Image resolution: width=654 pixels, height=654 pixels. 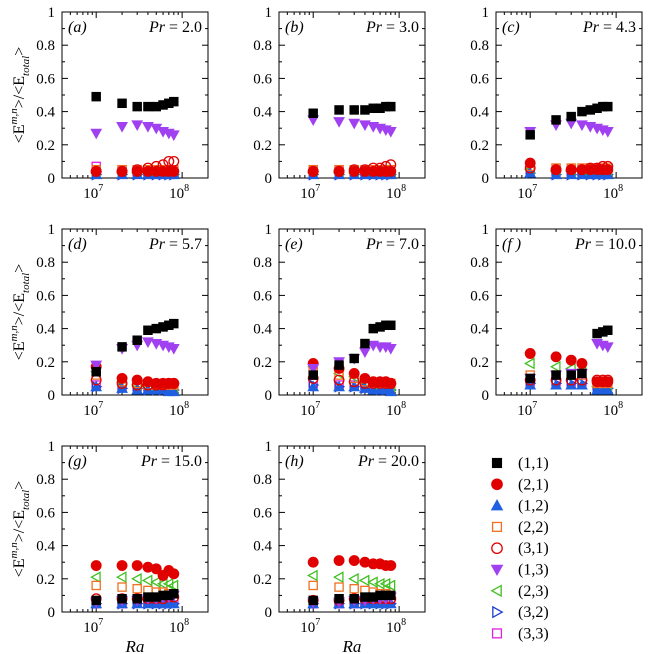 I want to click on legend-label: (3,1), so click(x=533, y=548).